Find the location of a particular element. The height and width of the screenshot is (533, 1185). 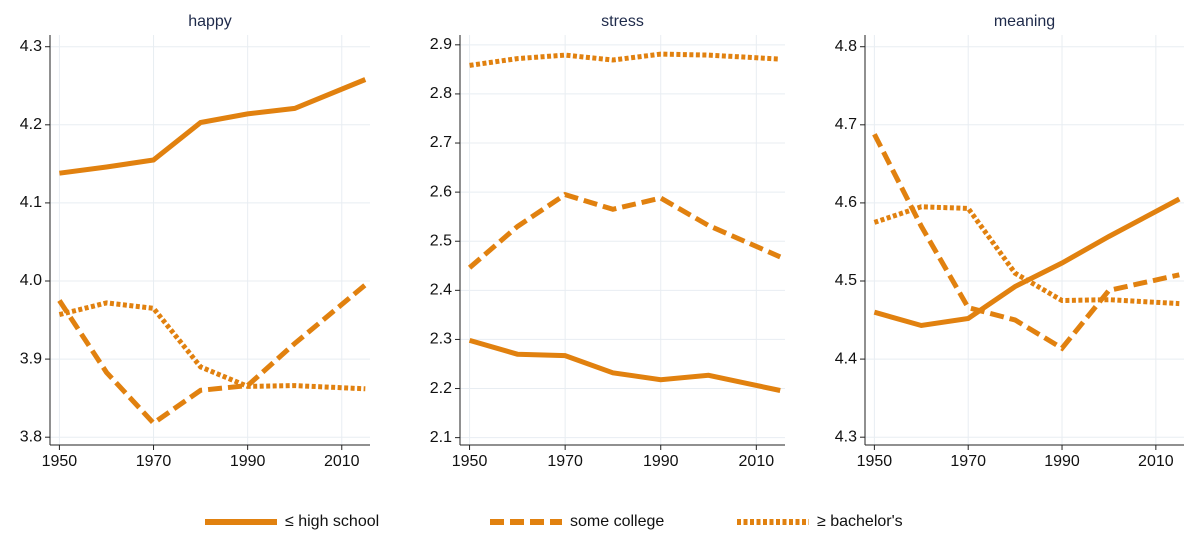

y-tick-label: 2.1 is located at coordinates (441, 437).